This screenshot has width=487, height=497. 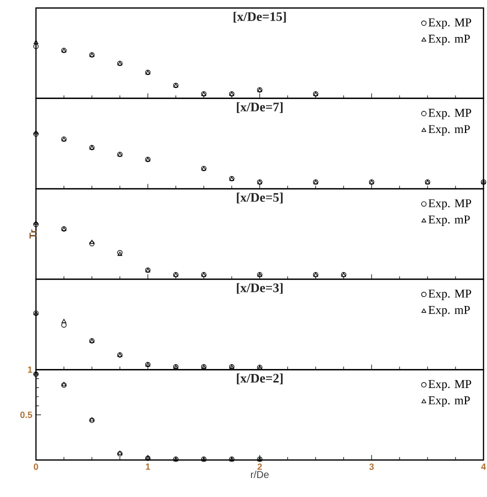 What do you see at coordinates (260, 198) in the screenshot?
I see `chart-title: [x/De=5]` at bounding box center [260, 198].